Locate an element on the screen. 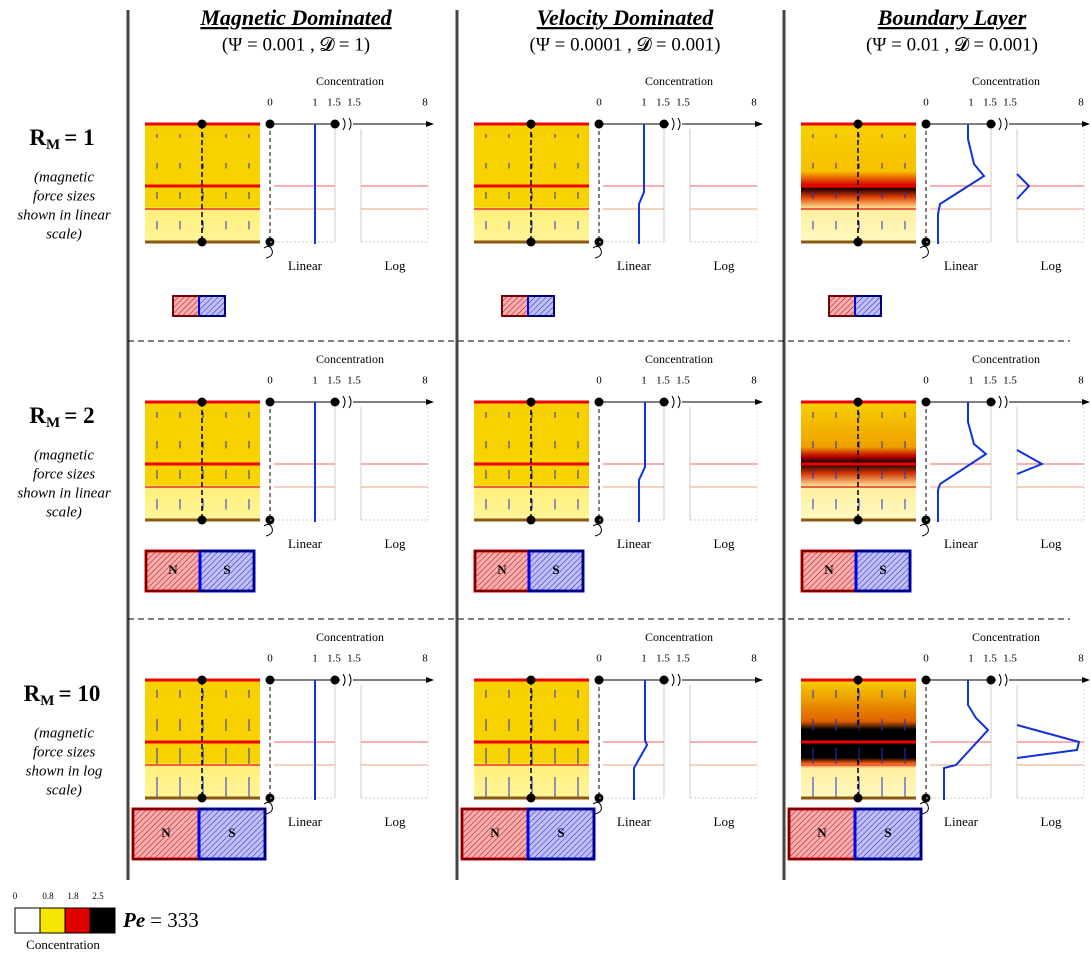 The height and width of the screenshot is (960, 1091). row-label: RM = 10 is located at coordinates (62, 695).